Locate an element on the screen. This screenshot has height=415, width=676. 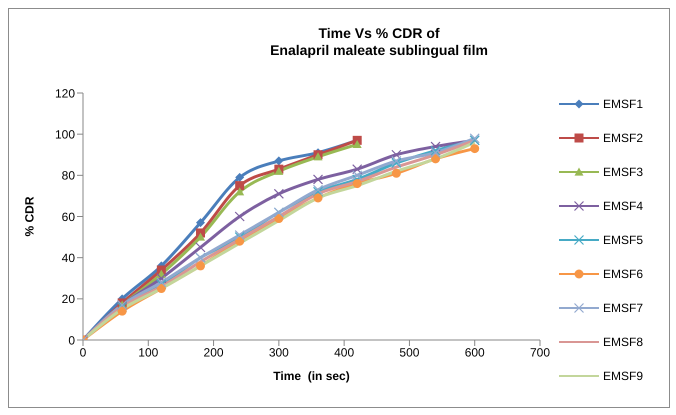
legend-label: EMSF5 is located at coordinates (623, 240).